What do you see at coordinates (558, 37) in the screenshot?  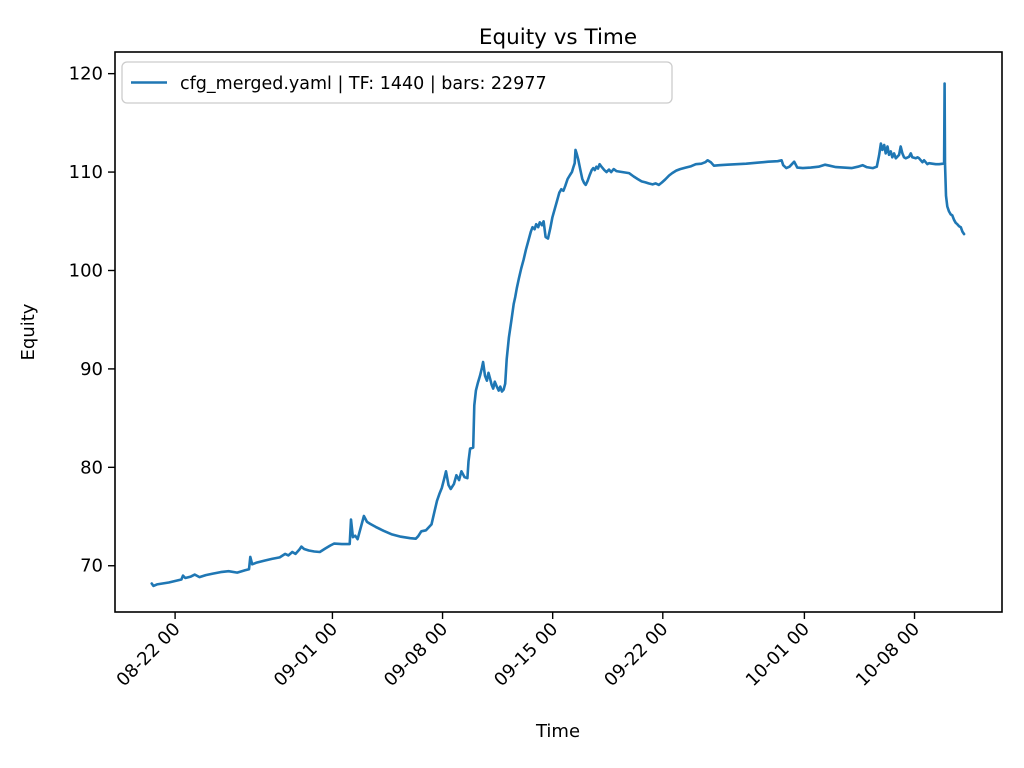 I see `chart-title: Equity vs Time` at bounding box center [558, 37].